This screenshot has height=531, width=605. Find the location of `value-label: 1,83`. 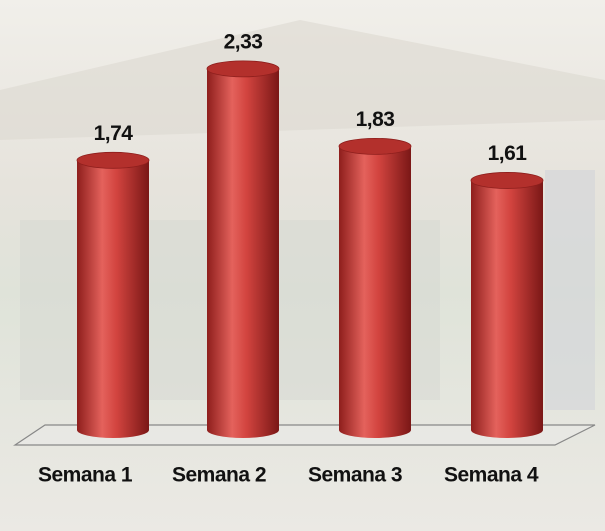

value-label: 1,83 is located at coordinates (375, 119).